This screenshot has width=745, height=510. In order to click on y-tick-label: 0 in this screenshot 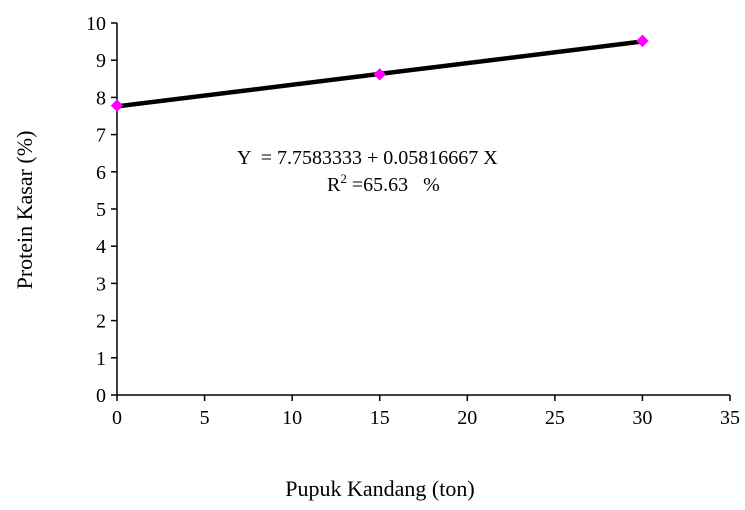, I will do `click(101, 396)`.